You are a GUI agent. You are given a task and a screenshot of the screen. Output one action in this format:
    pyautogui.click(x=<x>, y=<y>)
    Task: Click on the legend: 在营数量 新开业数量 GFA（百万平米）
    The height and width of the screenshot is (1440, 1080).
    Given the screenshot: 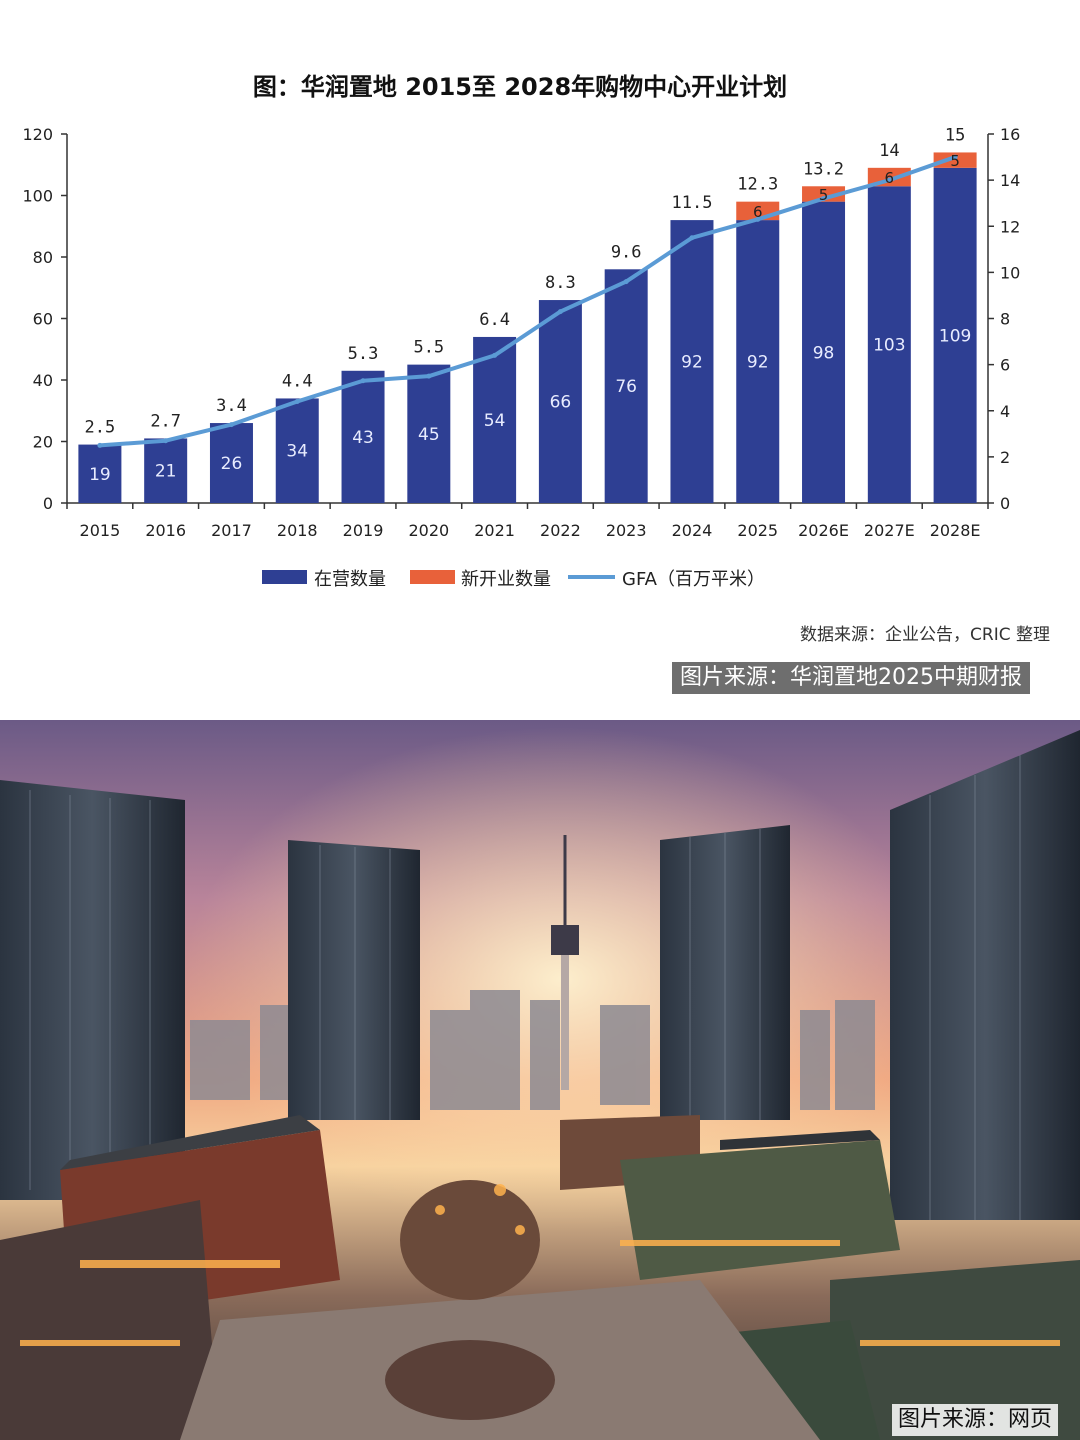 What is the action you would take?
    pyautogui.click(x=513, y=579)
    